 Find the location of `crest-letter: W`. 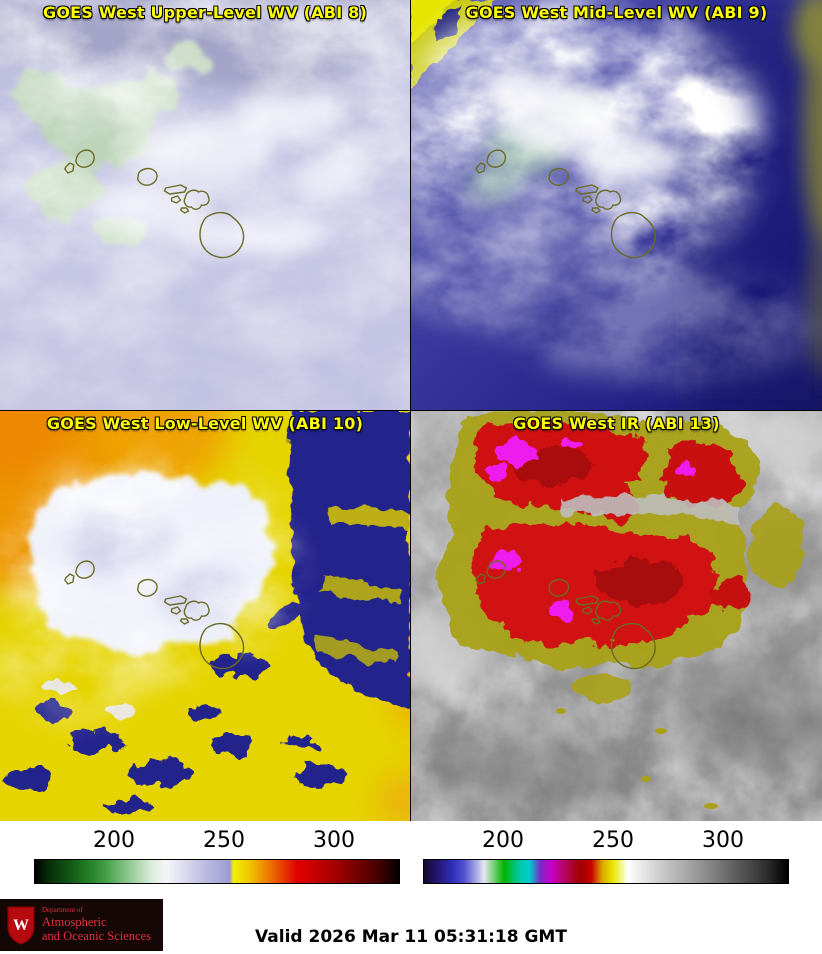

crest-letter: W is located at coordinates (21, 925).